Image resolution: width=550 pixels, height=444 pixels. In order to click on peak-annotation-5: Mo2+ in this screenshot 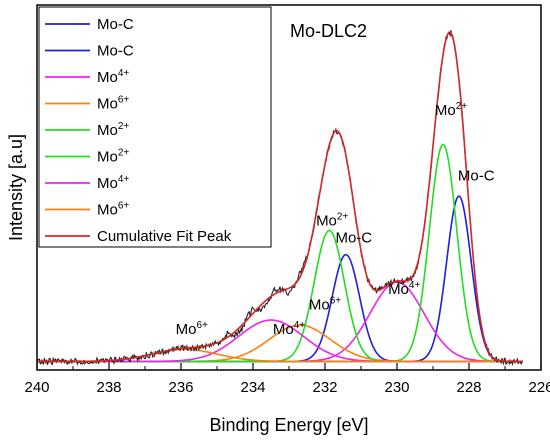, I will do `click(332, 220)`.